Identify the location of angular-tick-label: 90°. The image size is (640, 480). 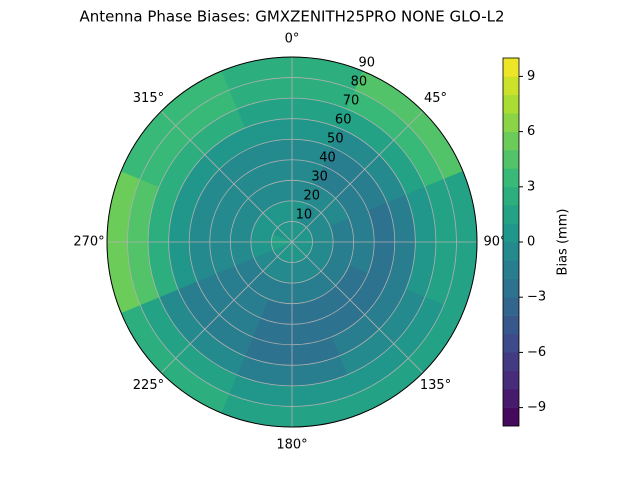
(494, 242).